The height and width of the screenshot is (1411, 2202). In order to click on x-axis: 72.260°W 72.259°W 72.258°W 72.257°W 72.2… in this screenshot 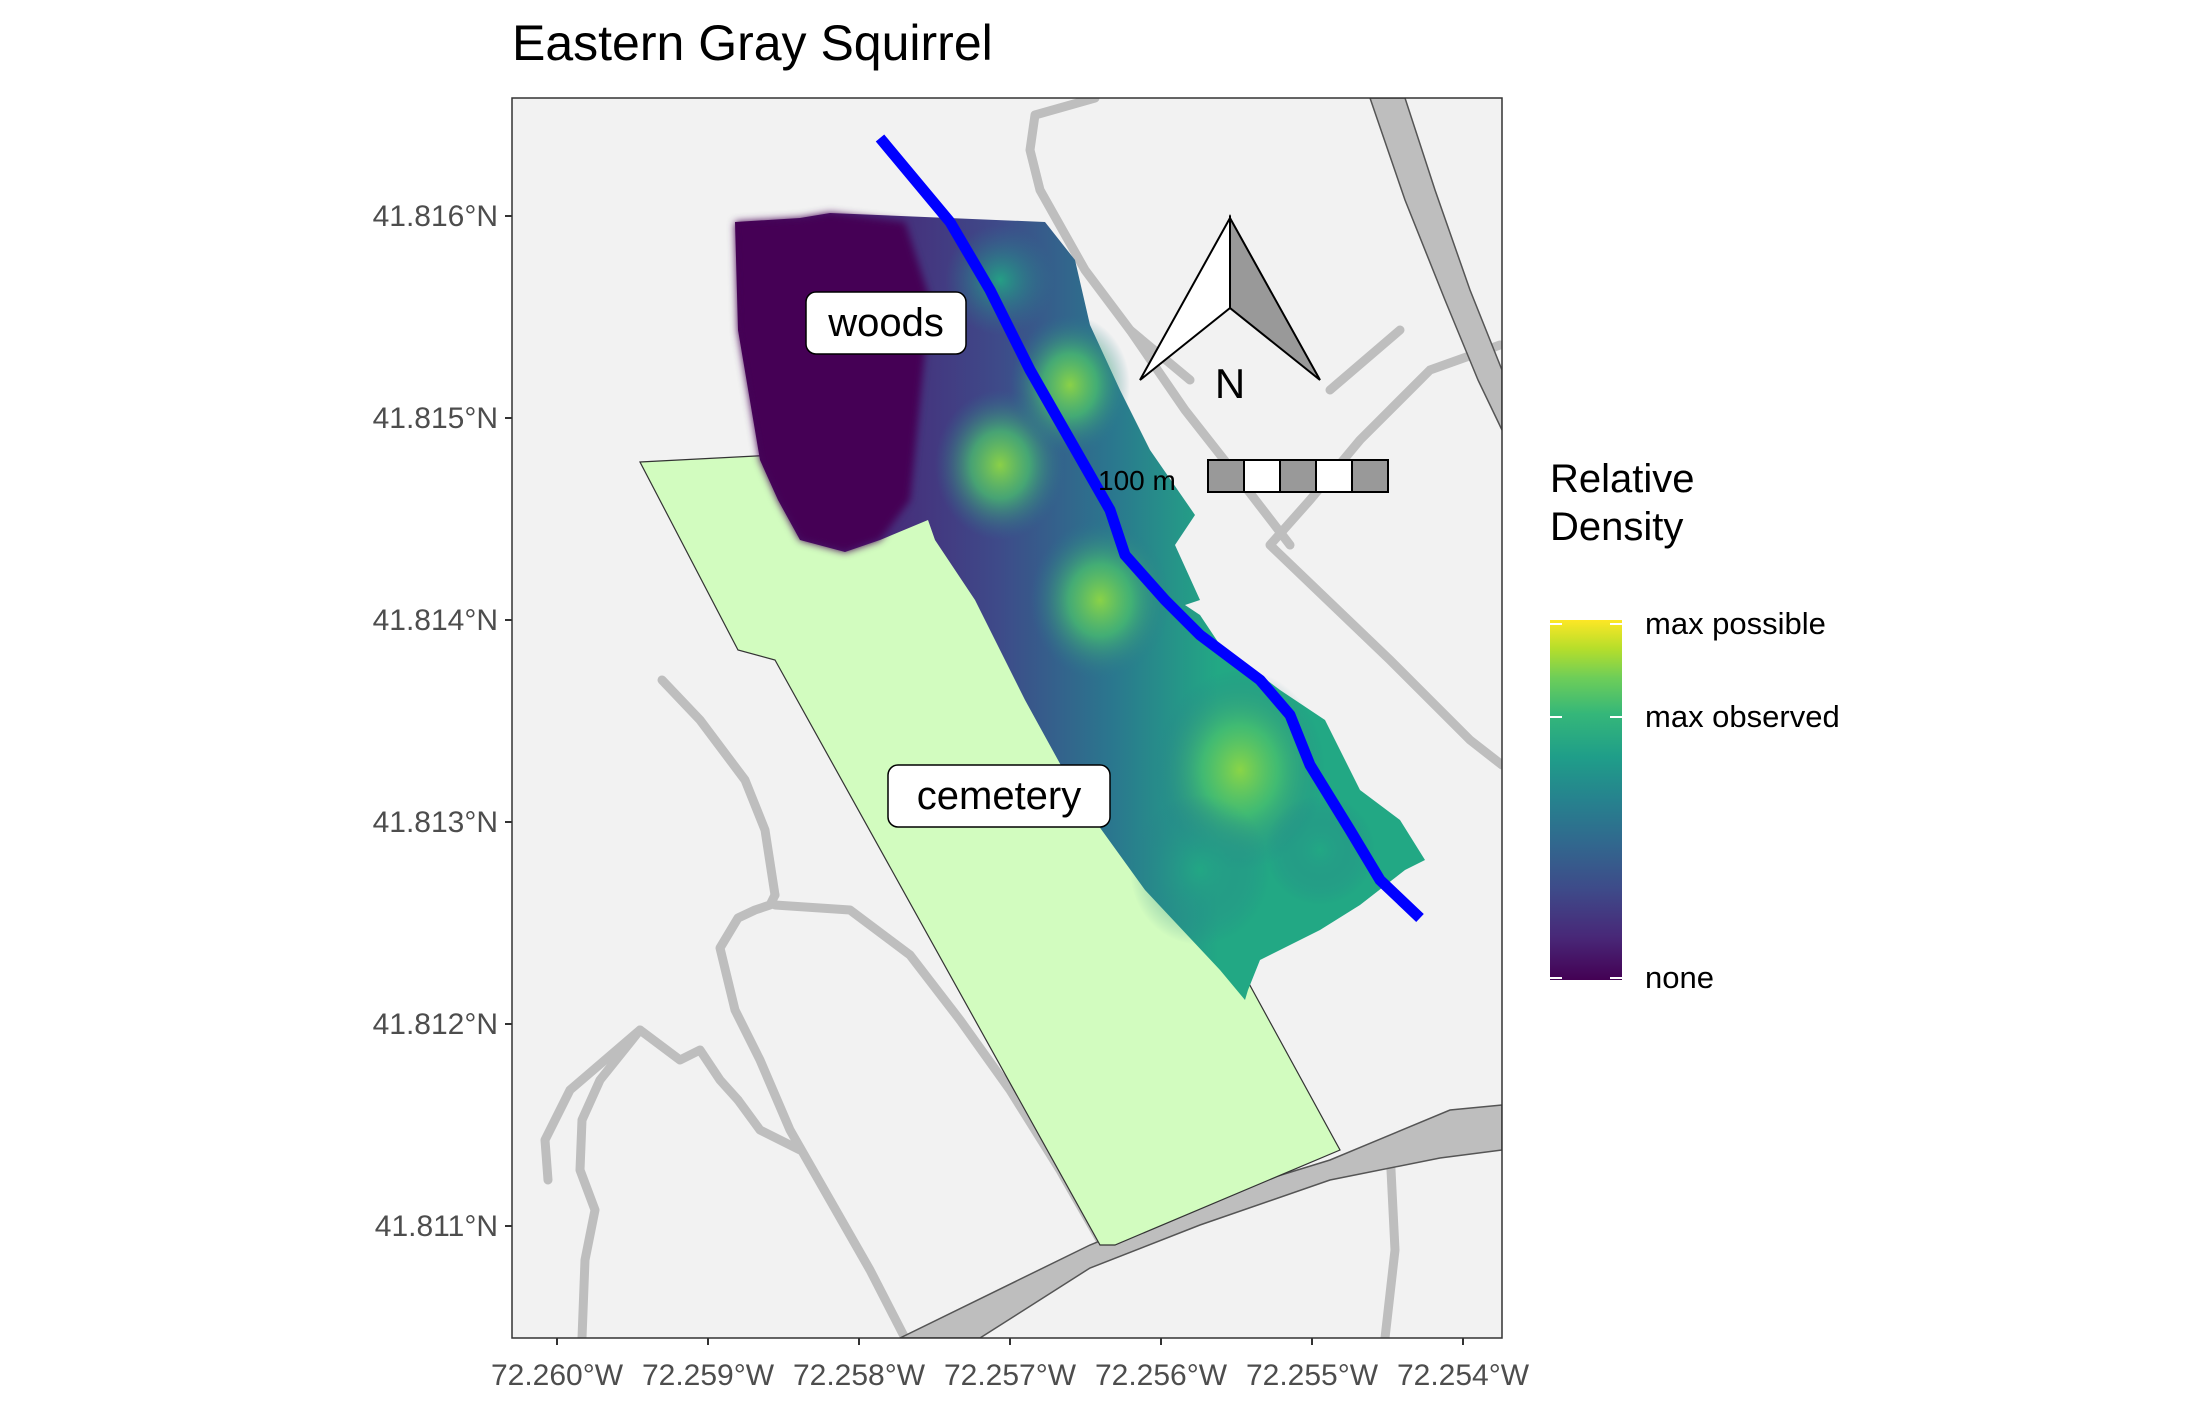, I will do `click(1010, 1365)`.